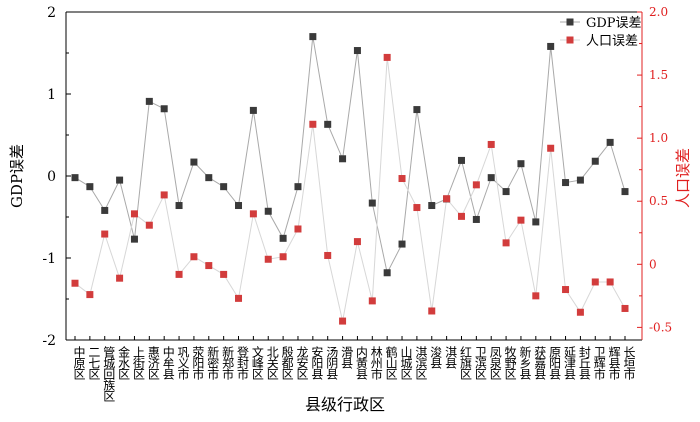 Image resolution: width=700 pixels, height=422 pixels. What do you see at coordinates (124, 362) in the screenshot?
I see `x-tick-label: 金水区` at bounding box center [124, 362].